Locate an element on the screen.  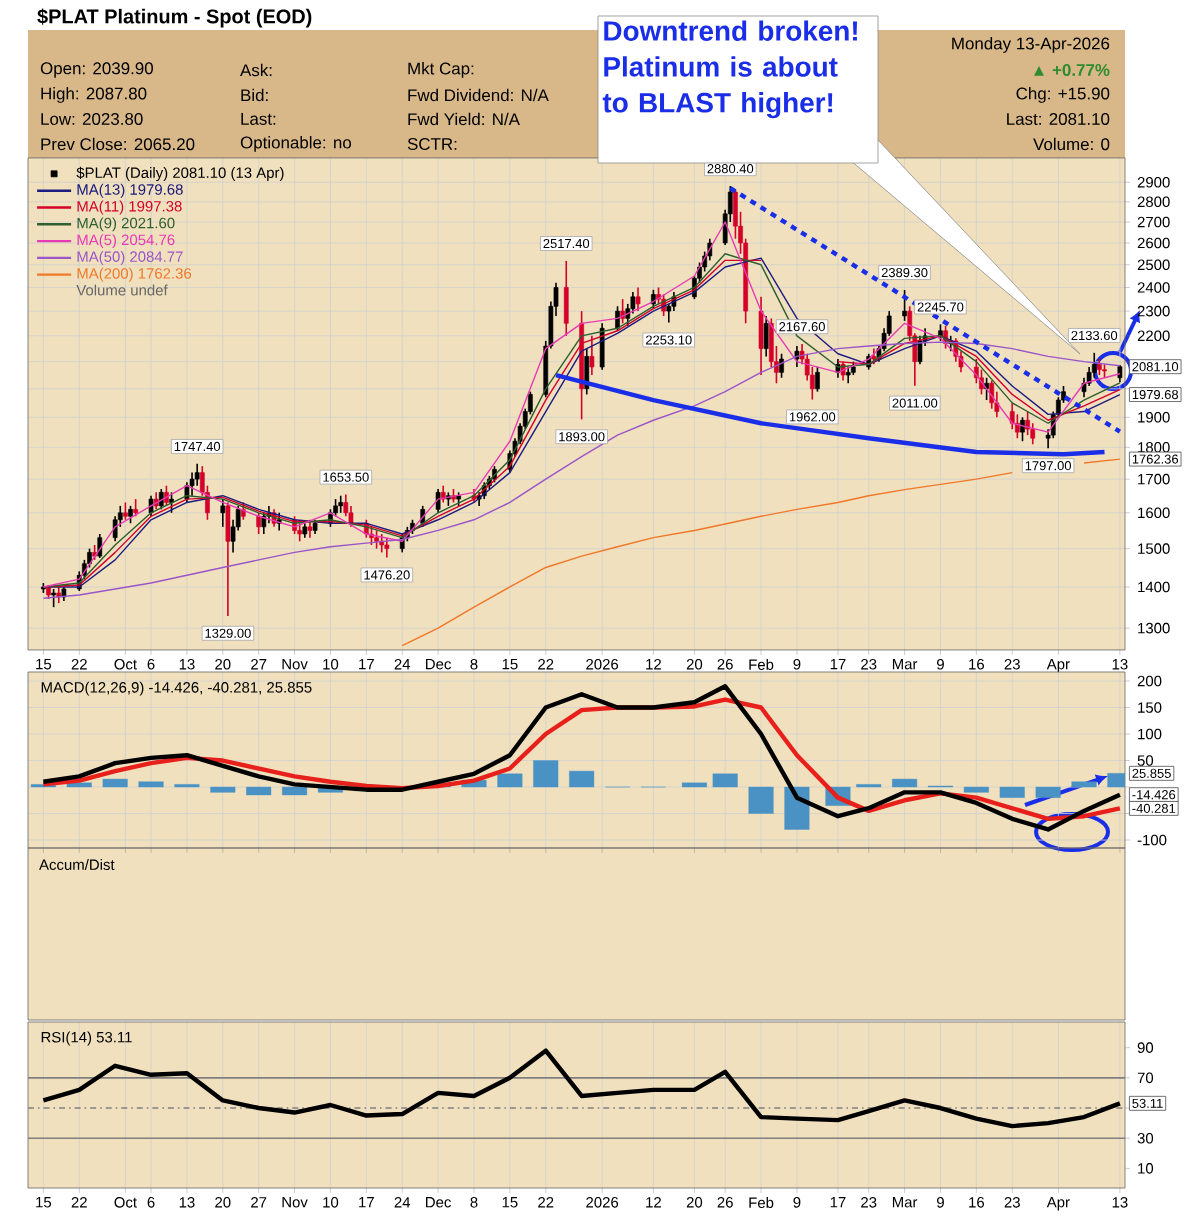
x-tick-label: 12 is located at coordinates (653, 664).